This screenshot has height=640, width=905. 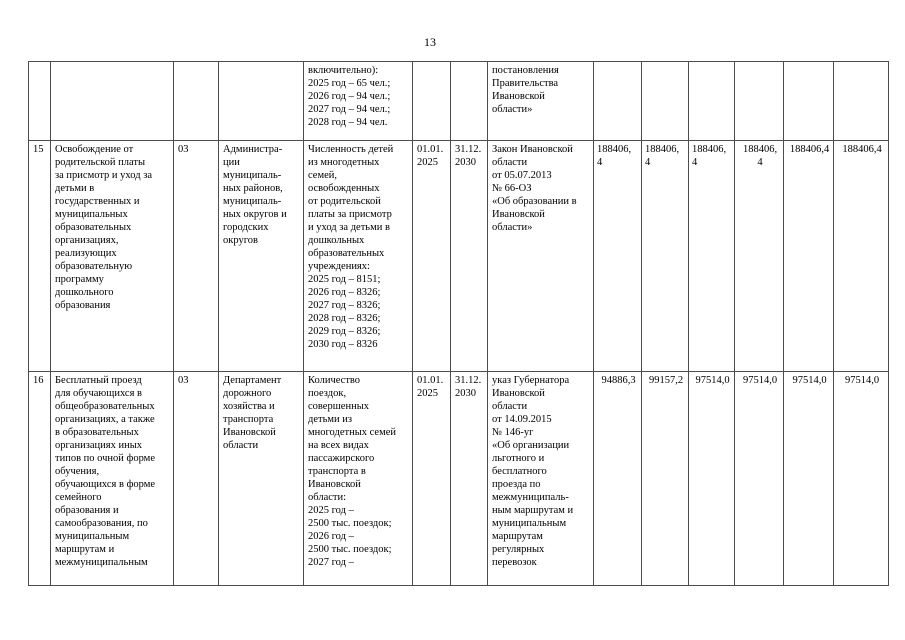 What do you see at coordinates (665, 478) in the screenshot?
I see `cell-value-2: 99157,2` at bounding box center [665, 478].